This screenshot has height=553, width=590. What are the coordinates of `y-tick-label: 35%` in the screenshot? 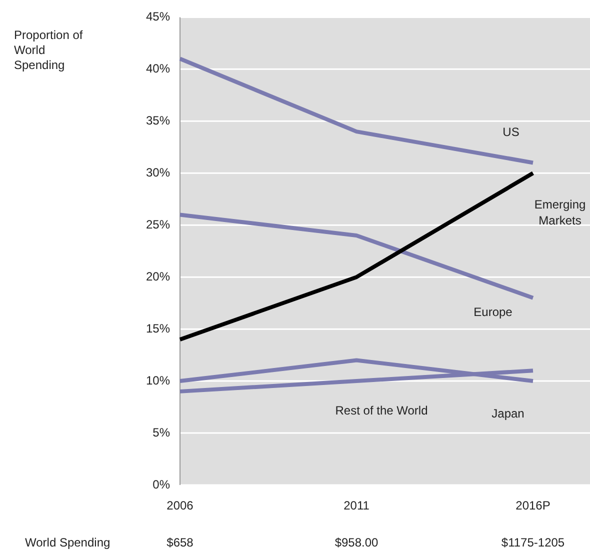 It's located at (158, 120).